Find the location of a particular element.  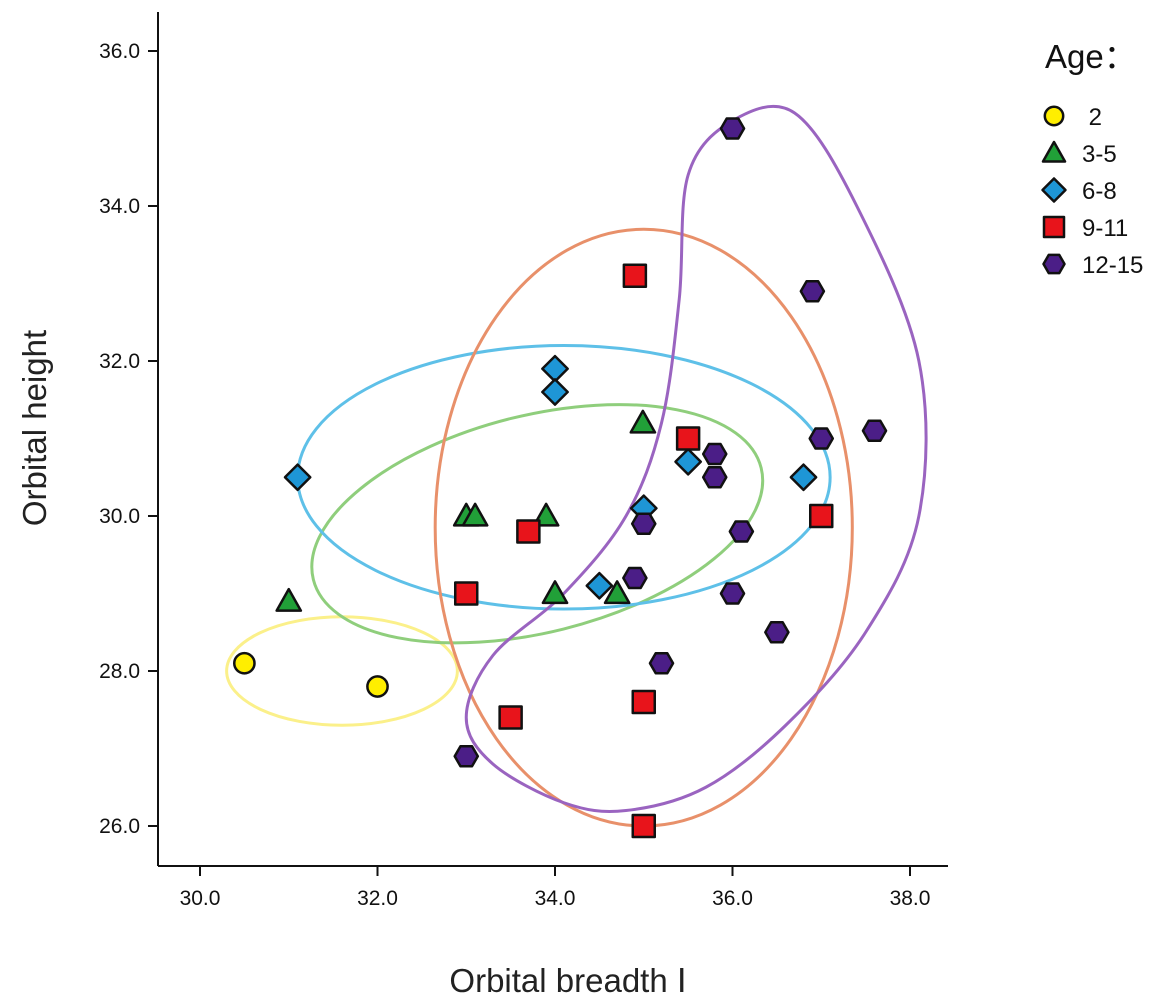

x-tick-label: 36.0 is located at coordinates (732, 898).